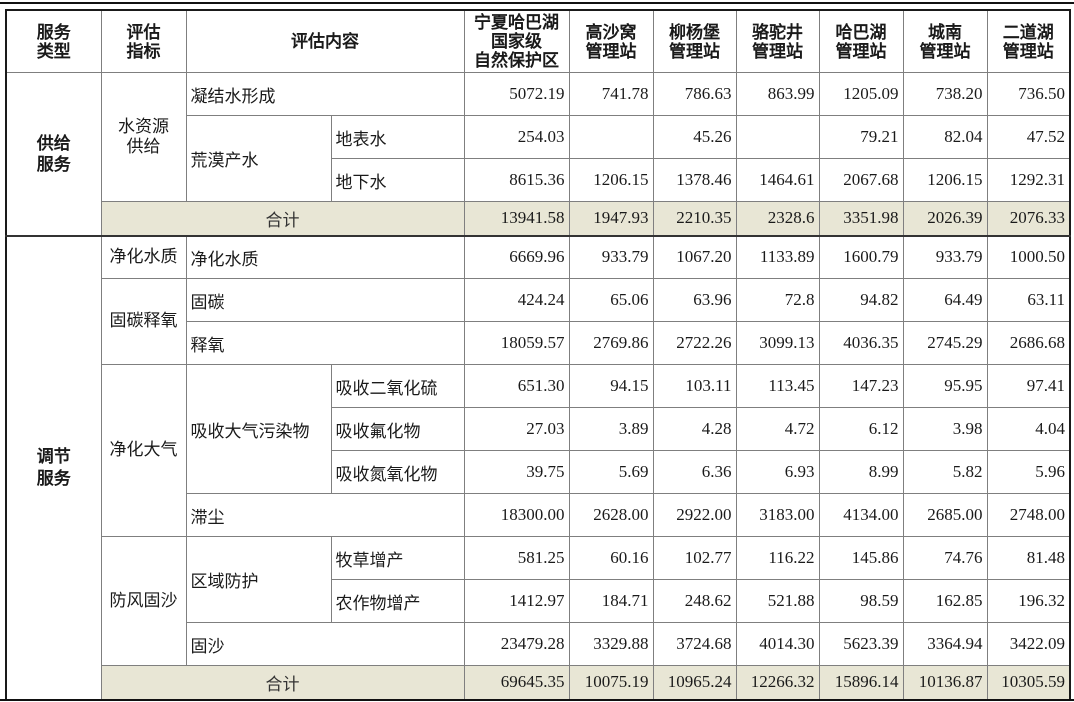 The image size is (1074, 702). I want to click on service-type-regulation: 调节 服务, so click(53, 467).